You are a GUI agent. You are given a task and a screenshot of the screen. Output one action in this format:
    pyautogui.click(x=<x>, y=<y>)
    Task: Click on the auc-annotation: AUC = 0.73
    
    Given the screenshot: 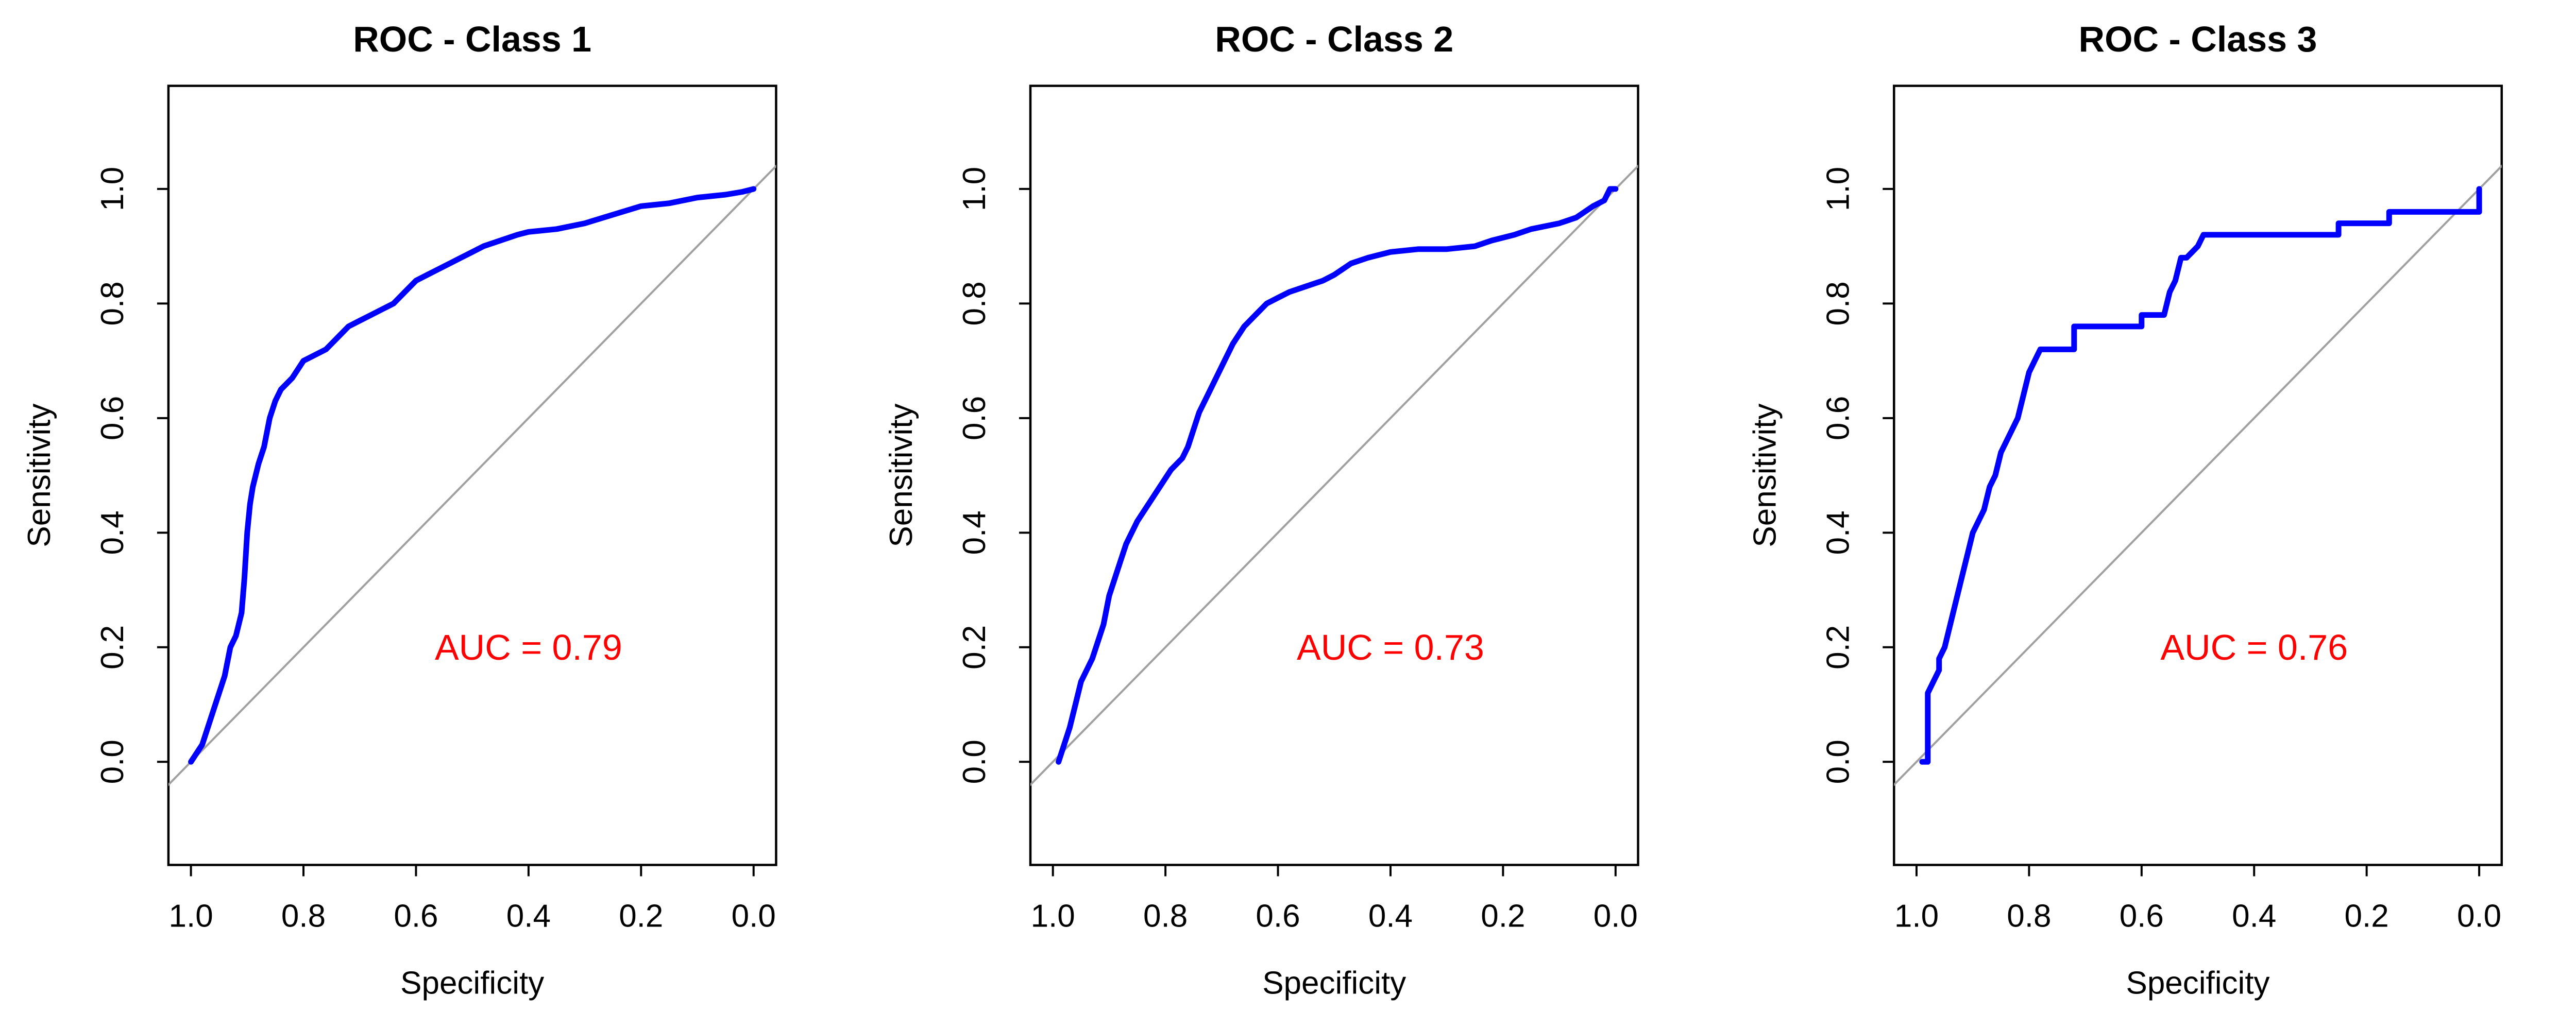 What is the action you would take?
    pyautogui.click(x=1390, y=647)
    